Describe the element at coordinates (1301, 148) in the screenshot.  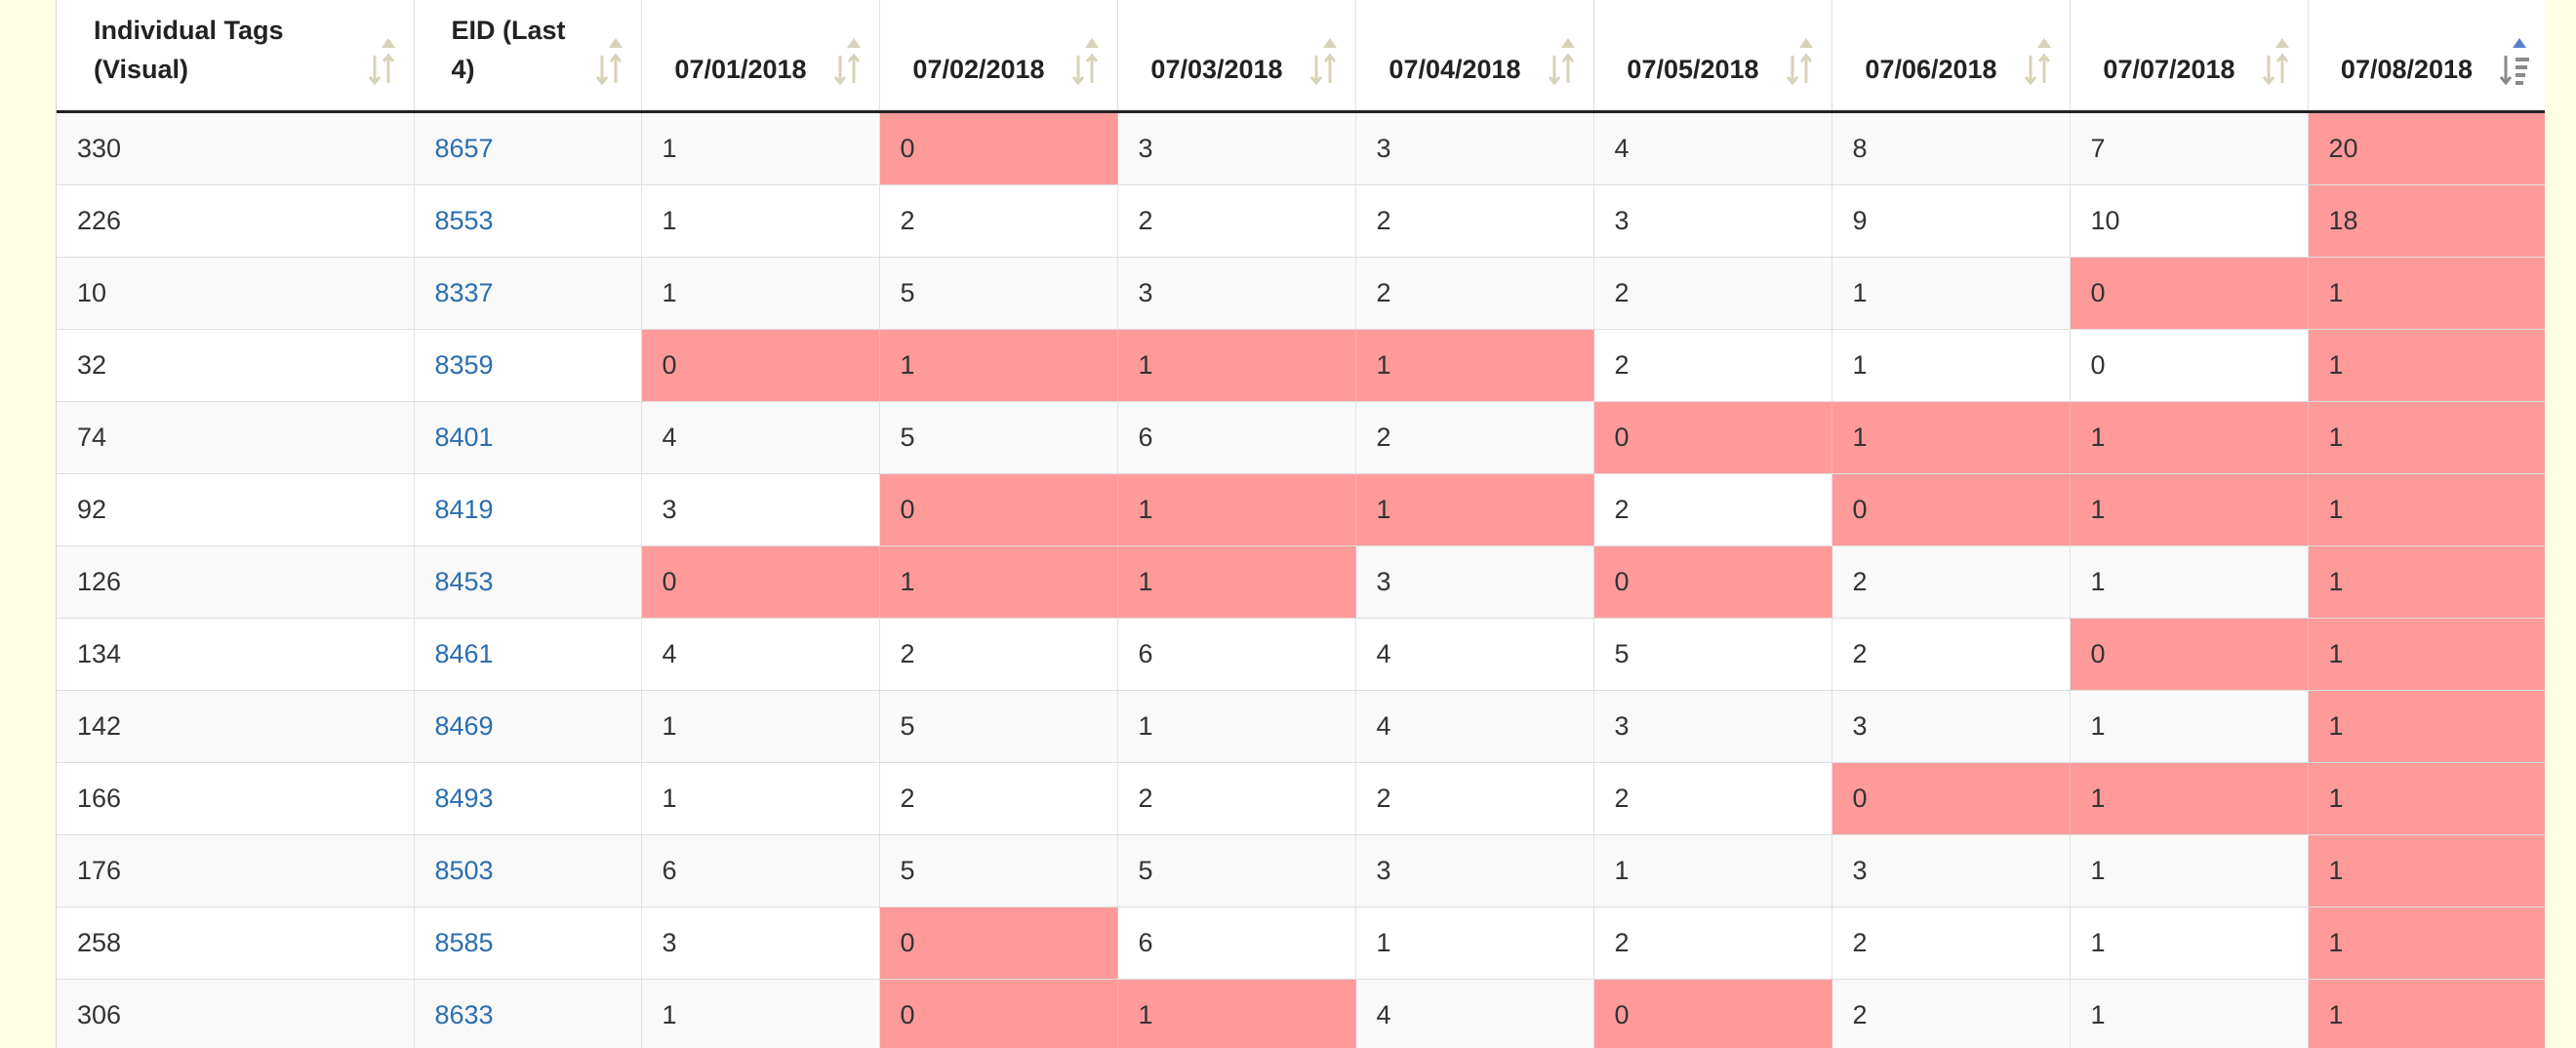
I see `table-row: 330 8657 1 0 3 3 4 8 7 20` at that location.